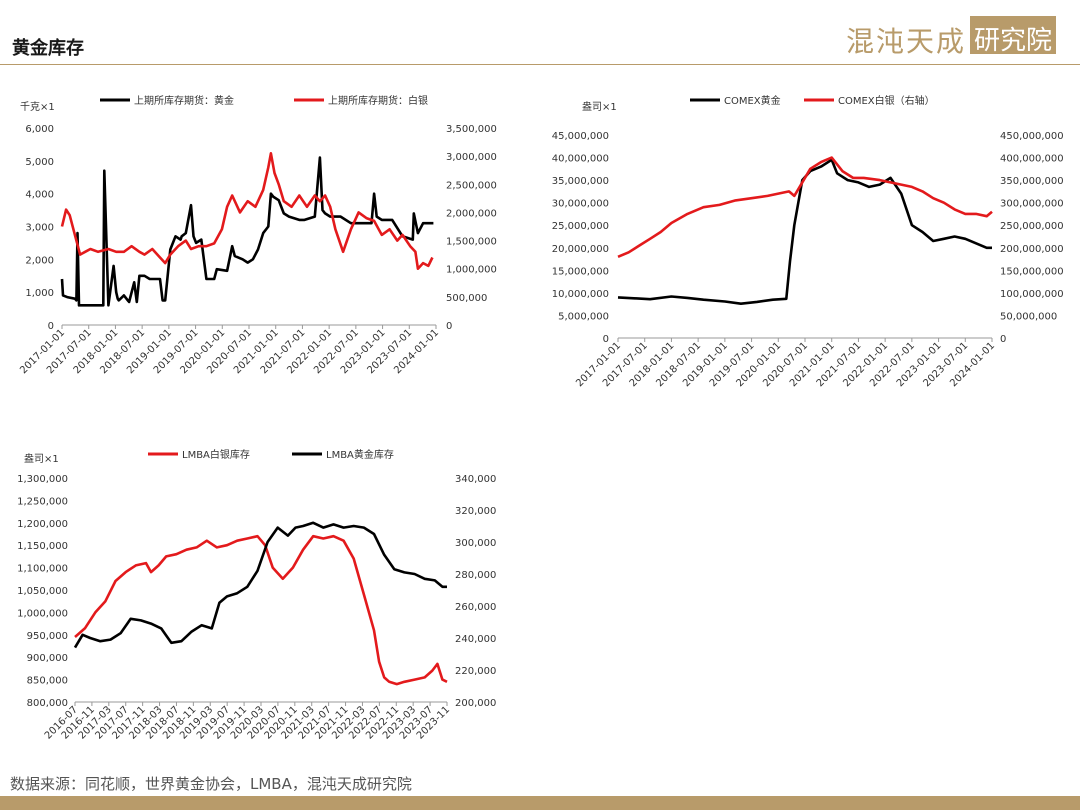  Describe the element at coordinates (471, 185) in the screenshot. I see `right-axis-tick-label: 2,500,000` at that location.